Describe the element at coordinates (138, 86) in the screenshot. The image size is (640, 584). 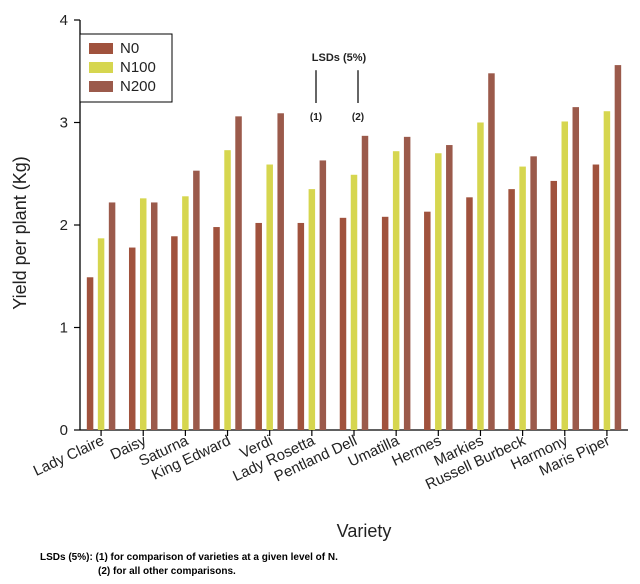
I see `legend-label-n200: N200` at that location.